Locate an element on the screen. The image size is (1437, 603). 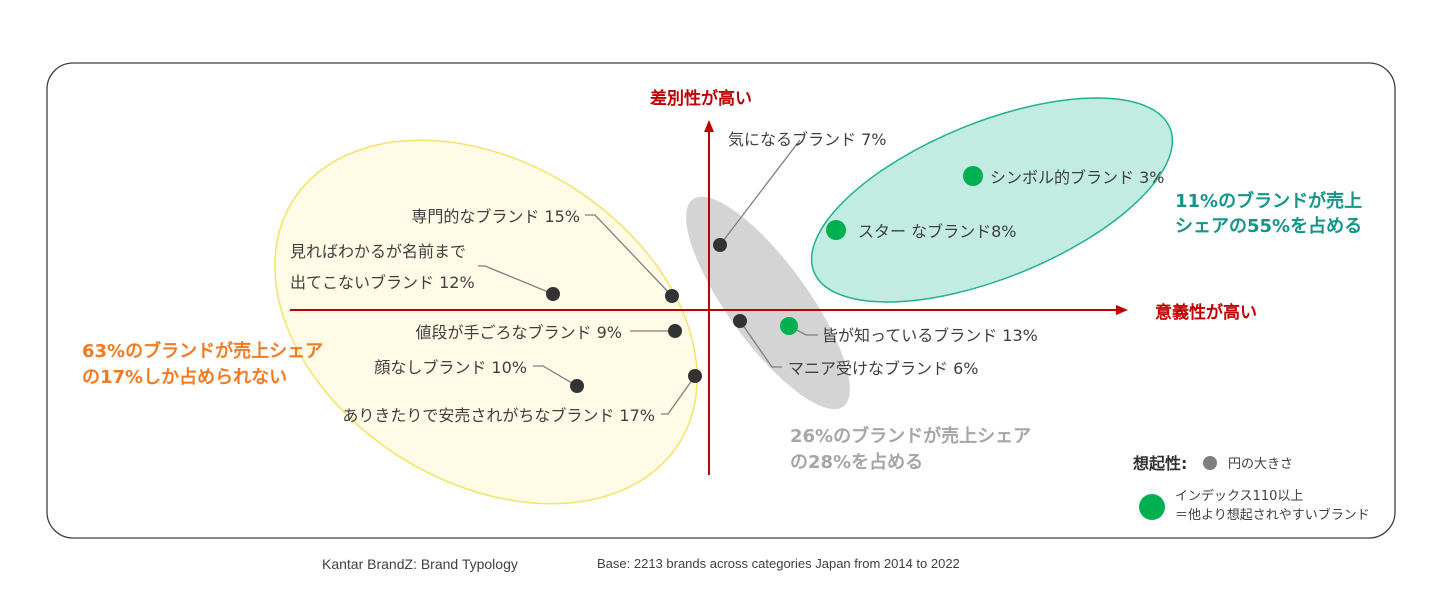
point-nedan is located at coordinates (675, 331).